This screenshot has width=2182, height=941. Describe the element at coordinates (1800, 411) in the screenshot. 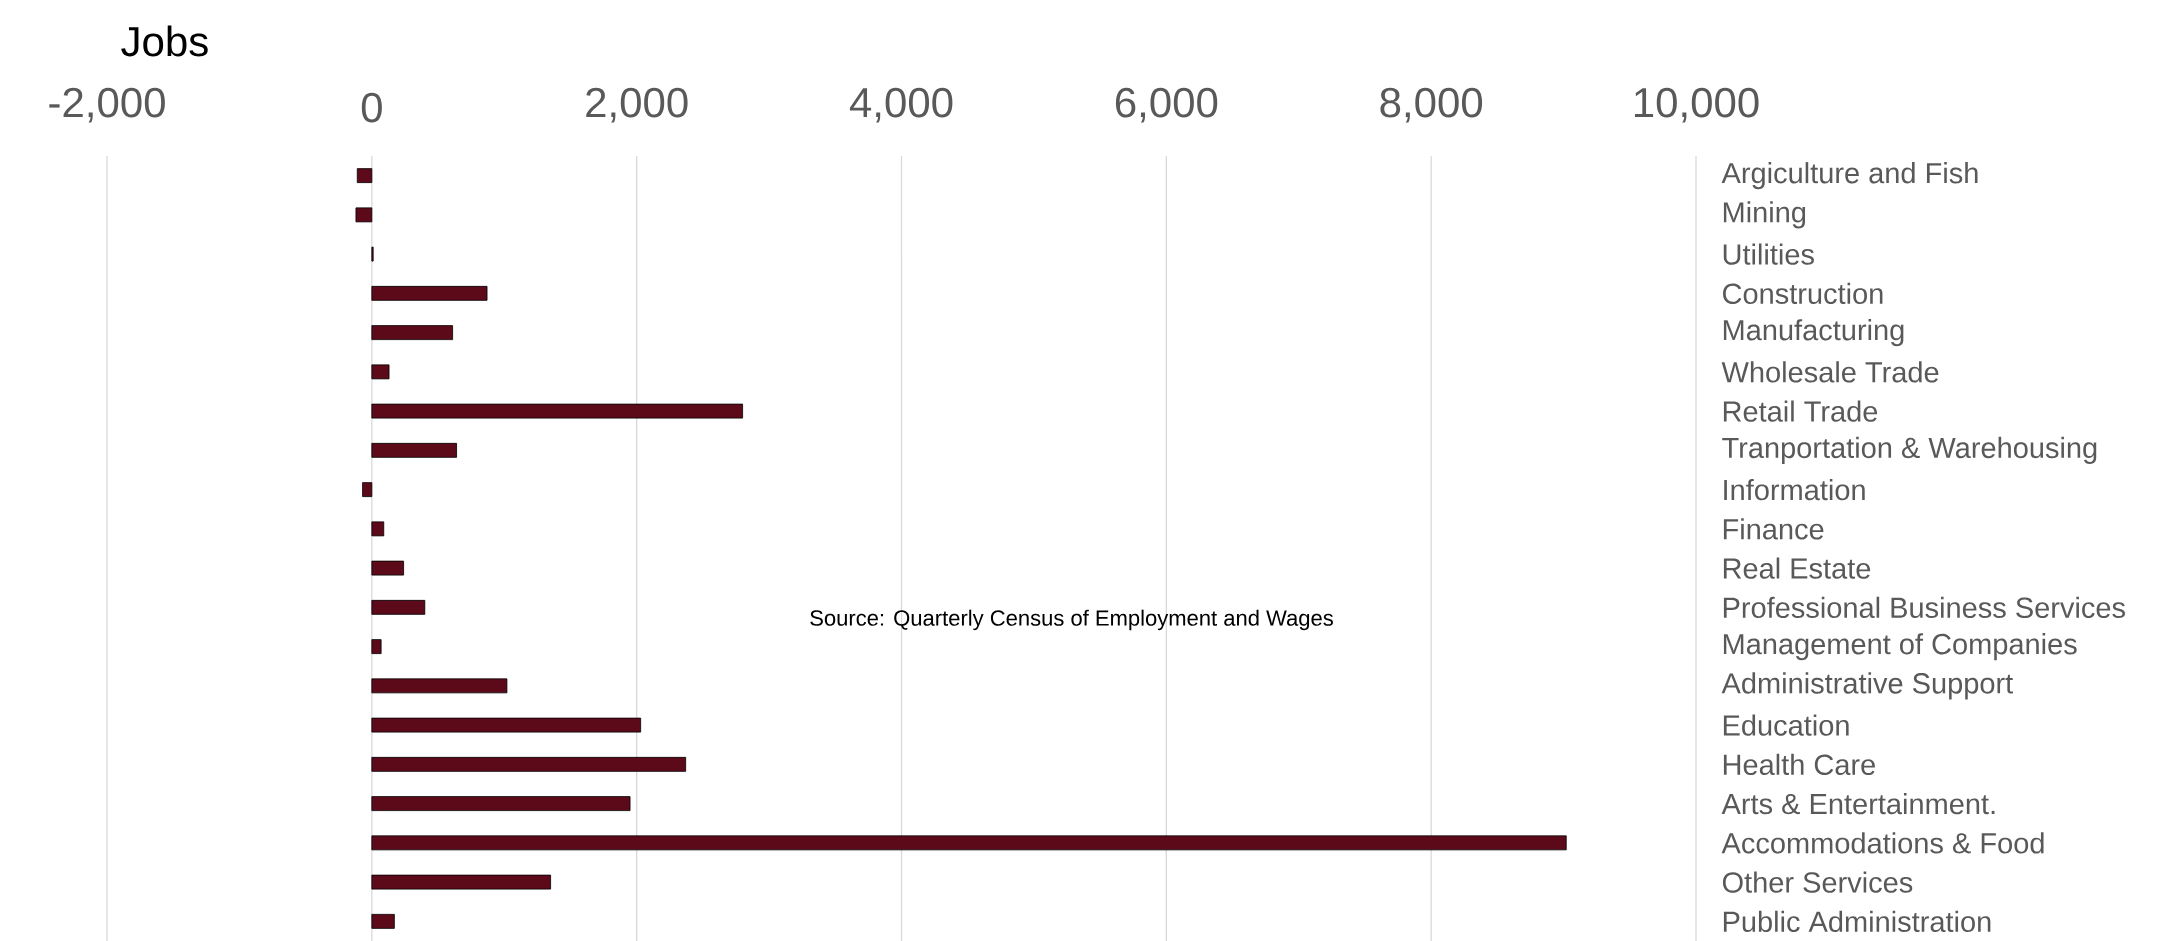

I see `y-tick-label: Retail Trade` at that location.